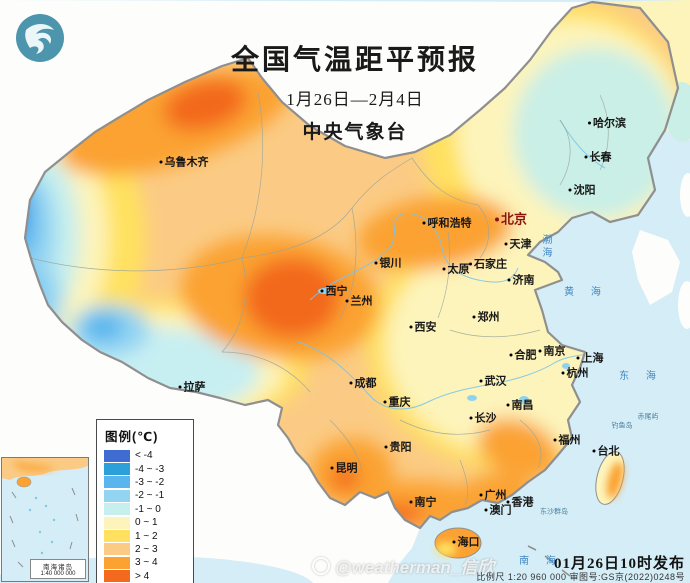 The width and height of the screenshot is (690, 583). What do you see at coordinates (609, 123) in the screenshot?
I see `city-name: 哈尔滨` at bounding box center [609, 123].